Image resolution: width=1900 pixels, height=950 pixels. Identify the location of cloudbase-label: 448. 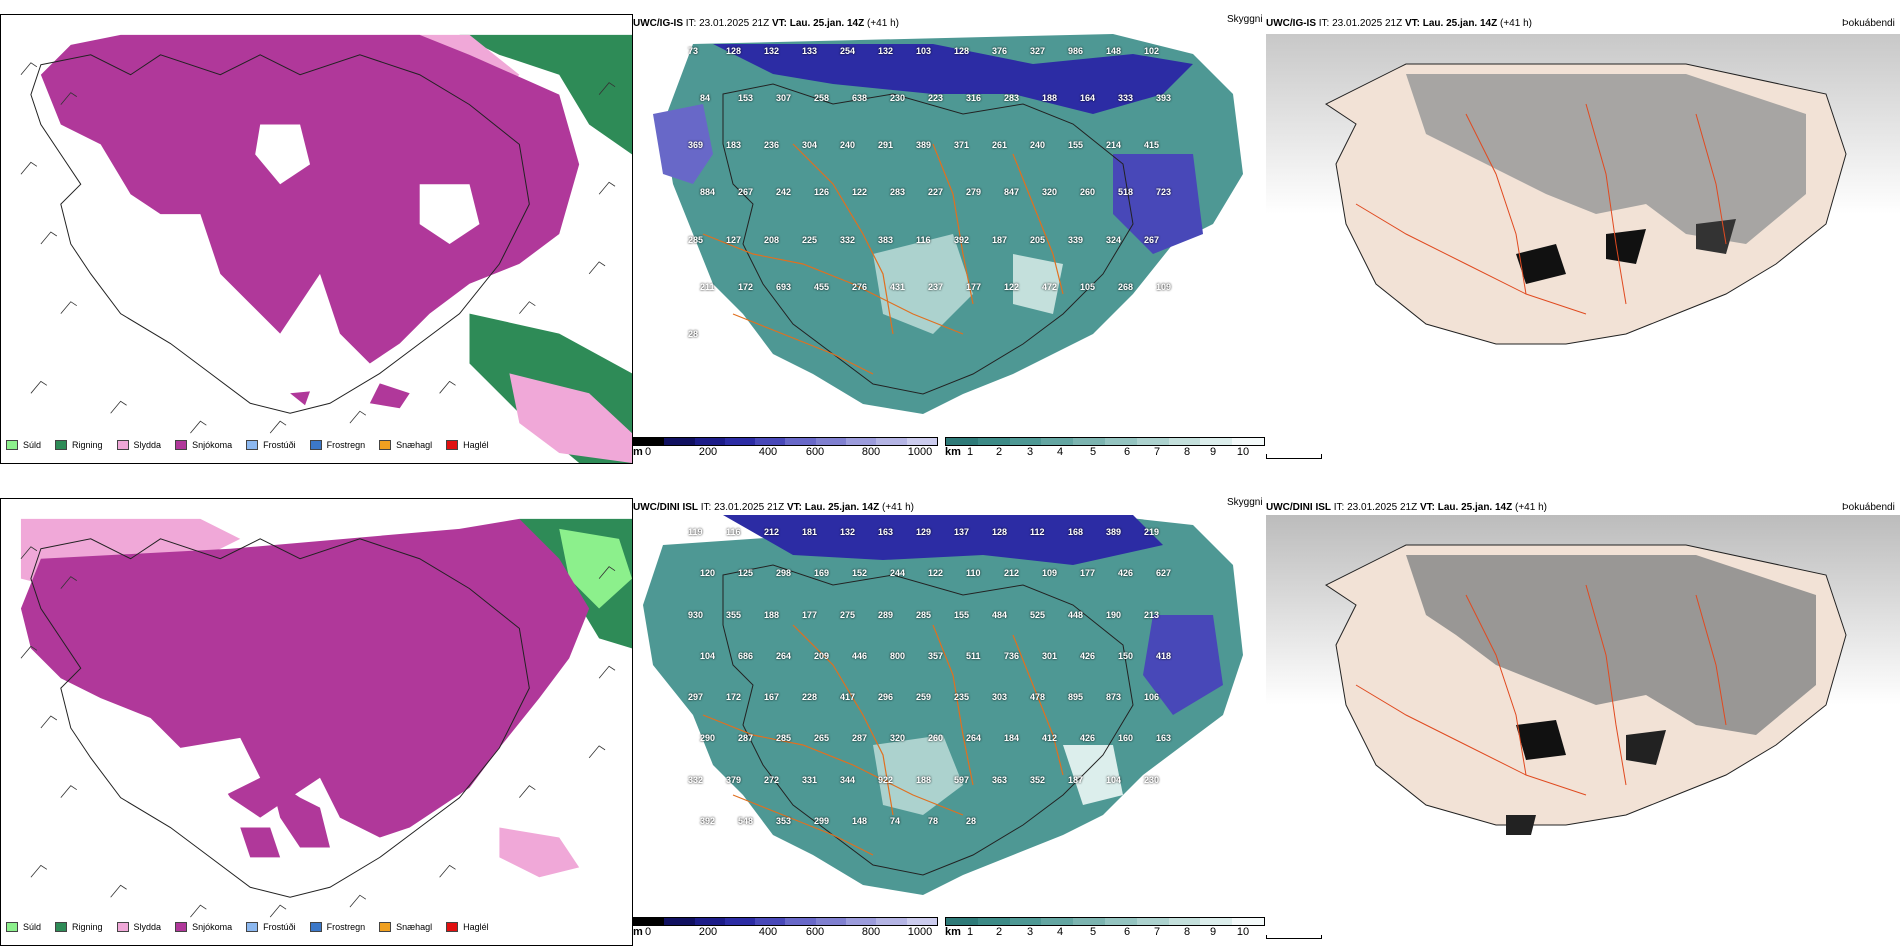
(1076, 614).